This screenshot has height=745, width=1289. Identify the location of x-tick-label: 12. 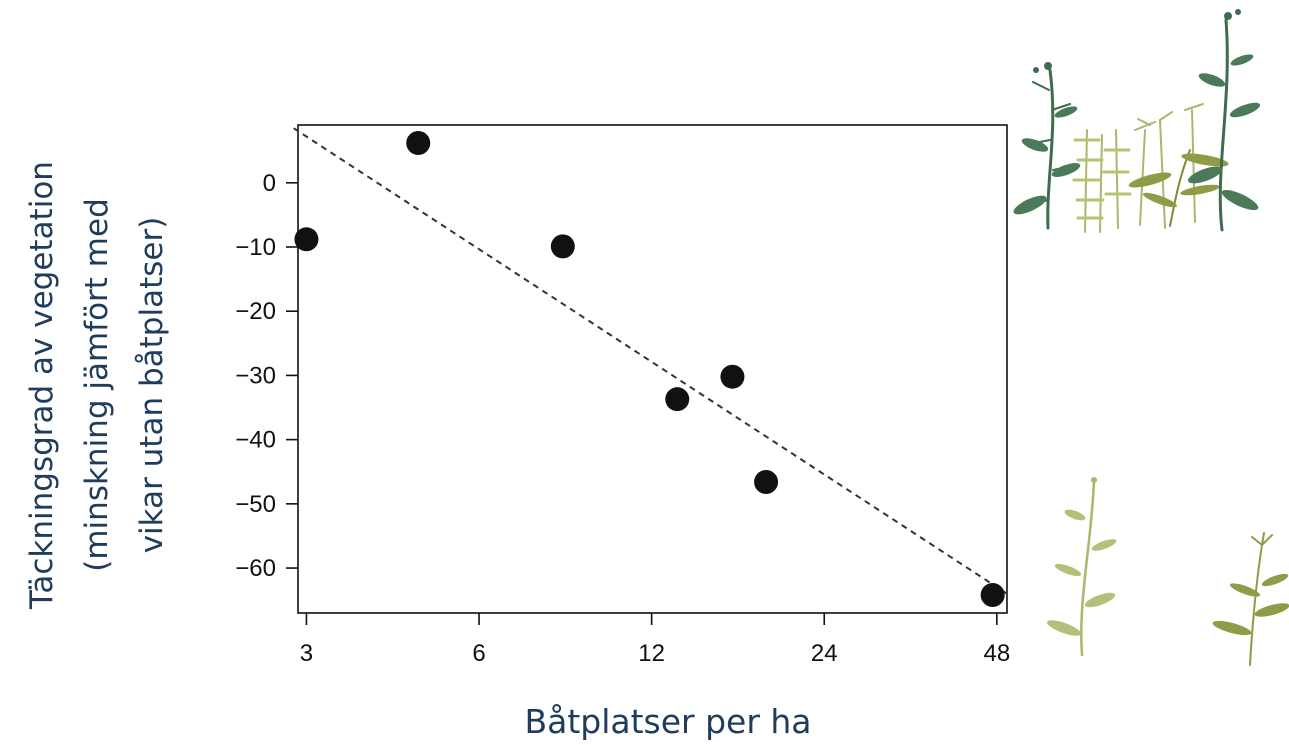
(651, 653).